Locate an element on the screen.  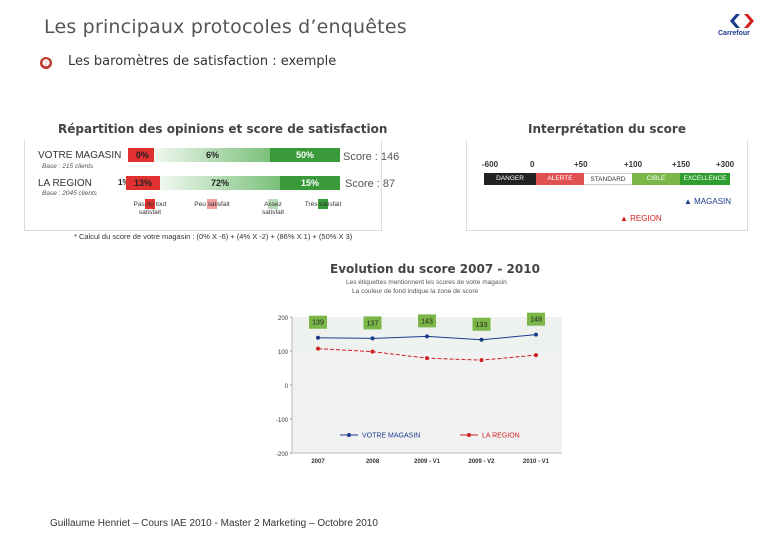
x-tick-label-0: 2007 is located at coordinates (318, 462).